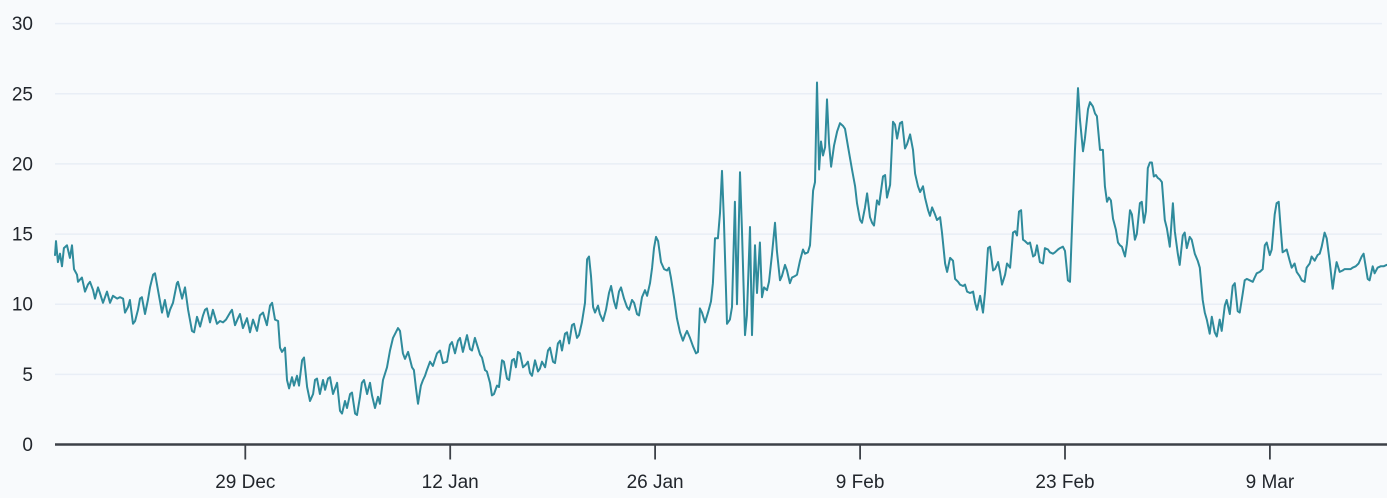 This screenshot has height=498, width=1387. What do you see at coordinates (22, 305) in the screenshot?
I see `y-axis-label: 10` at bounding box center [22, 305].